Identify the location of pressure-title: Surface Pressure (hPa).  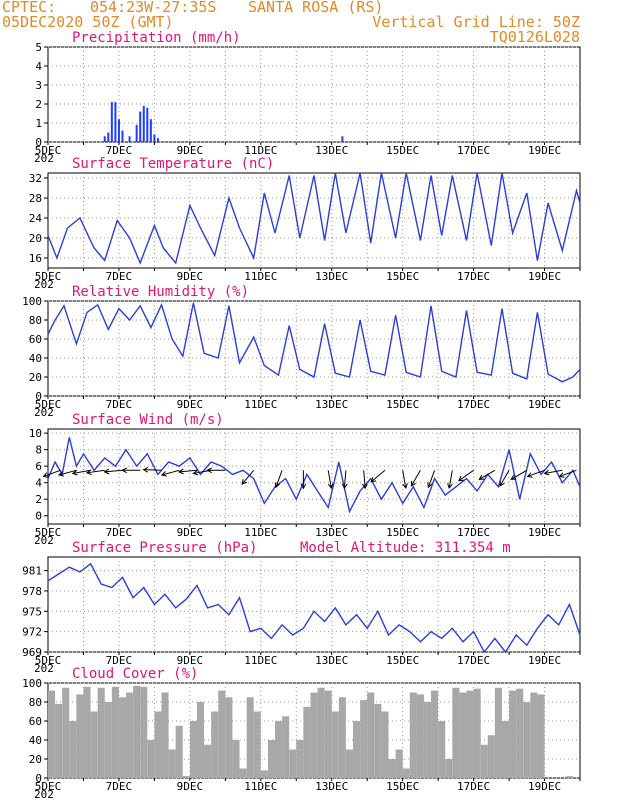
(164, 548).